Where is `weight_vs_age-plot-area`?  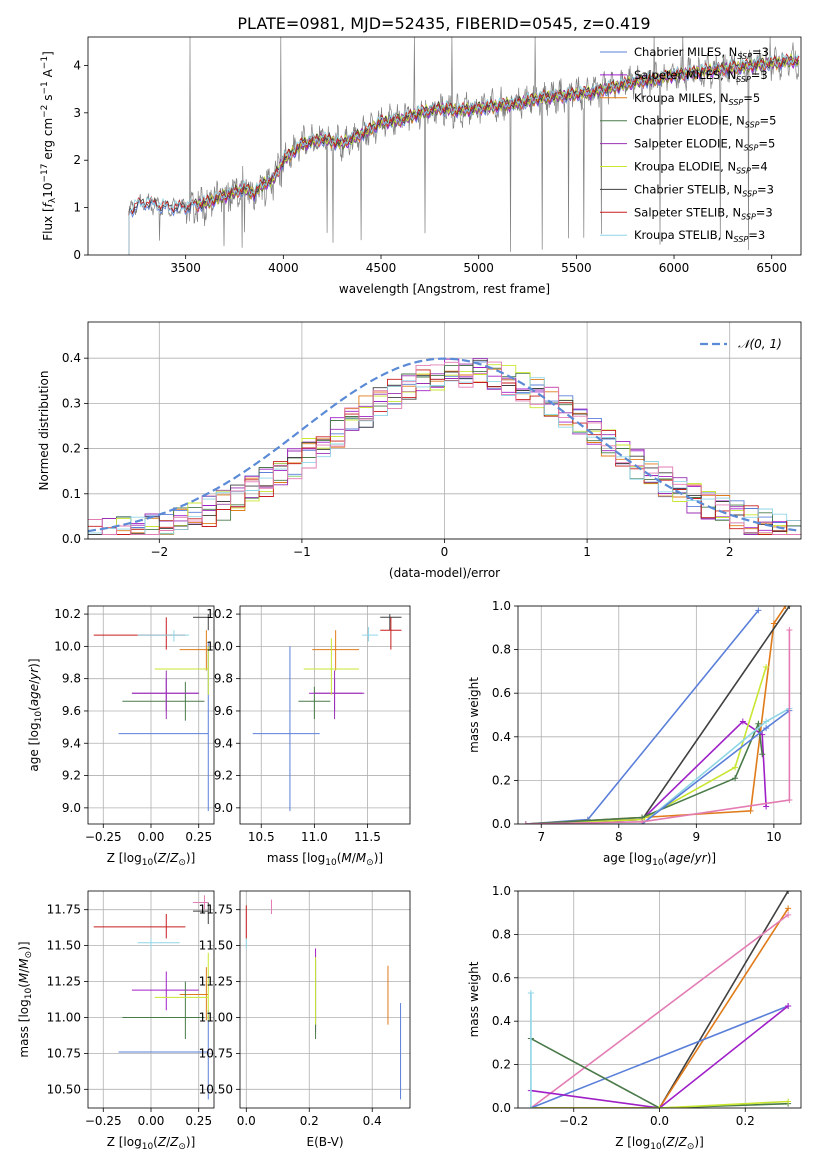 weight_vs_age-plot-area is located at coordinates (657, 715).